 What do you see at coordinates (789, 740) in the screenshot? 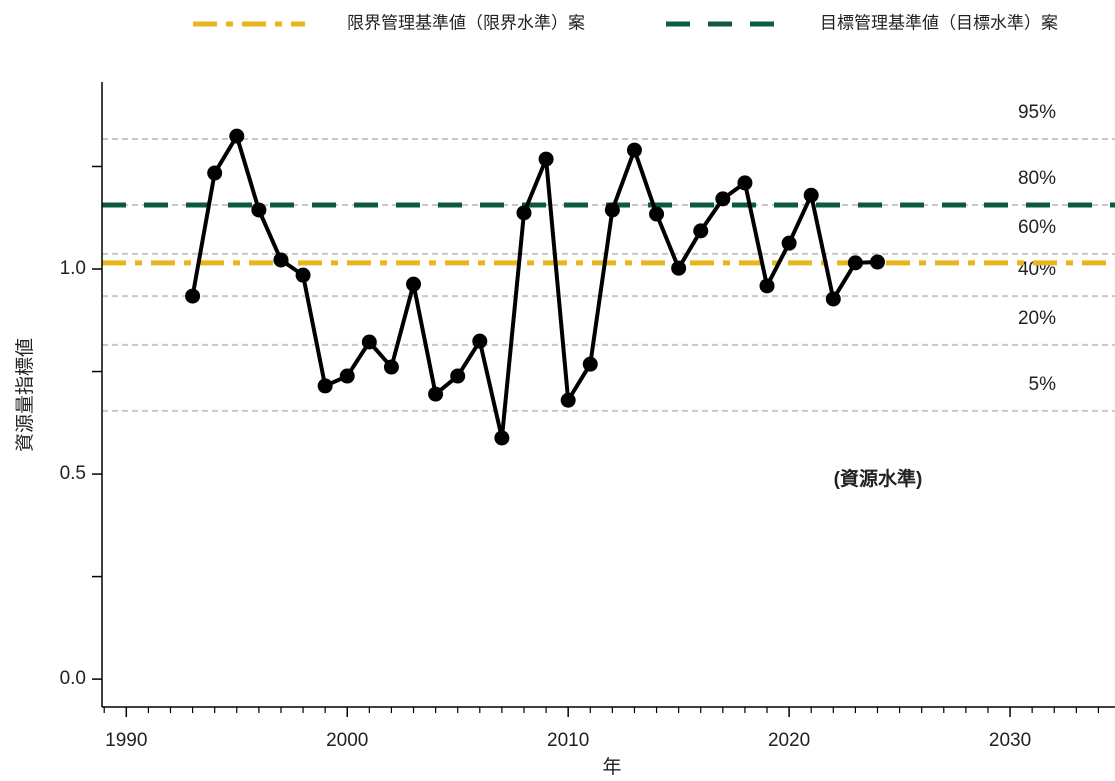
I see `x-tick-label: 2020` at bounding box center [789, 740].